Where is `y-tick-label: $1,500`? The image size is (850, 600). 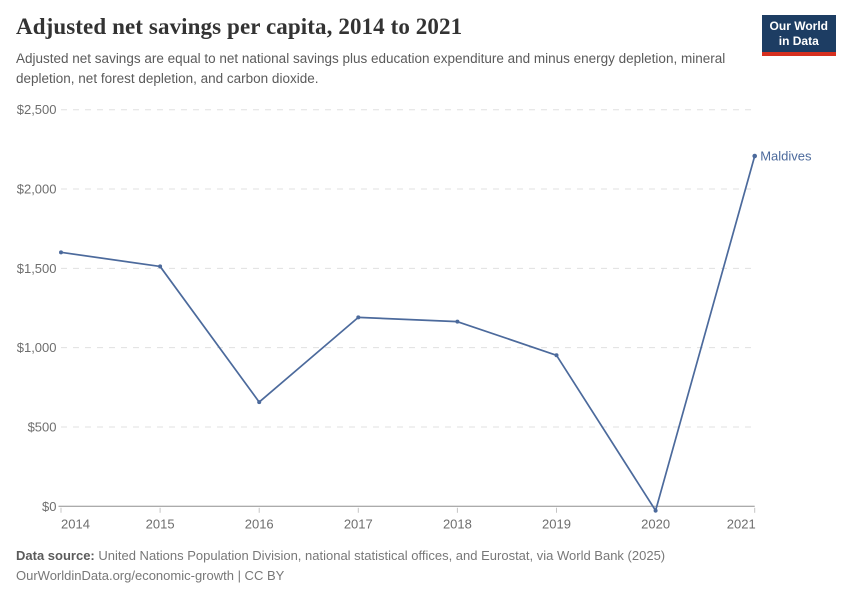
y-tick-label: $1,500 is located at coordinates (37, 268).